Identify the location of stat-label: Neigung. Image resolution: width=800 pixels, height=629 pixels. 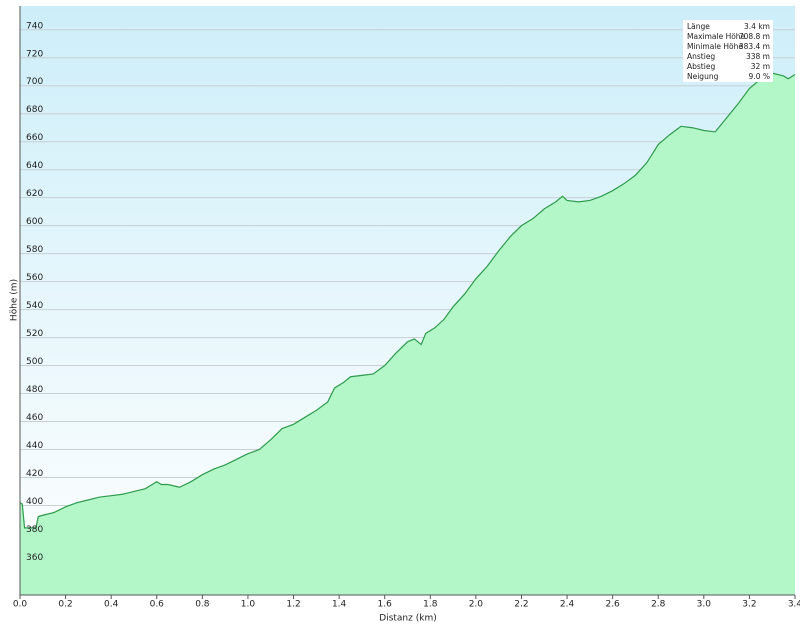
(703, 76).